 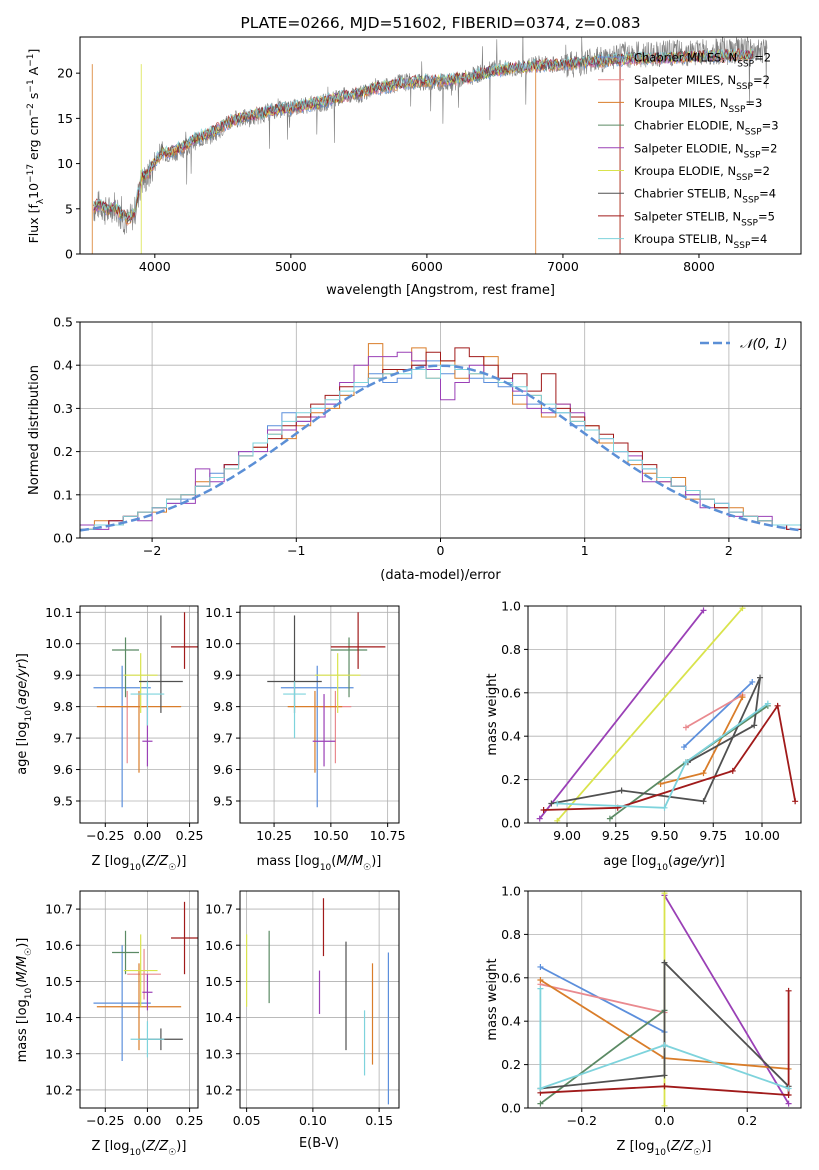 What do you see at coordinates (33, 140) in the screenshot?
I see `label-part: erg cm` at bounding box center [33, 140].